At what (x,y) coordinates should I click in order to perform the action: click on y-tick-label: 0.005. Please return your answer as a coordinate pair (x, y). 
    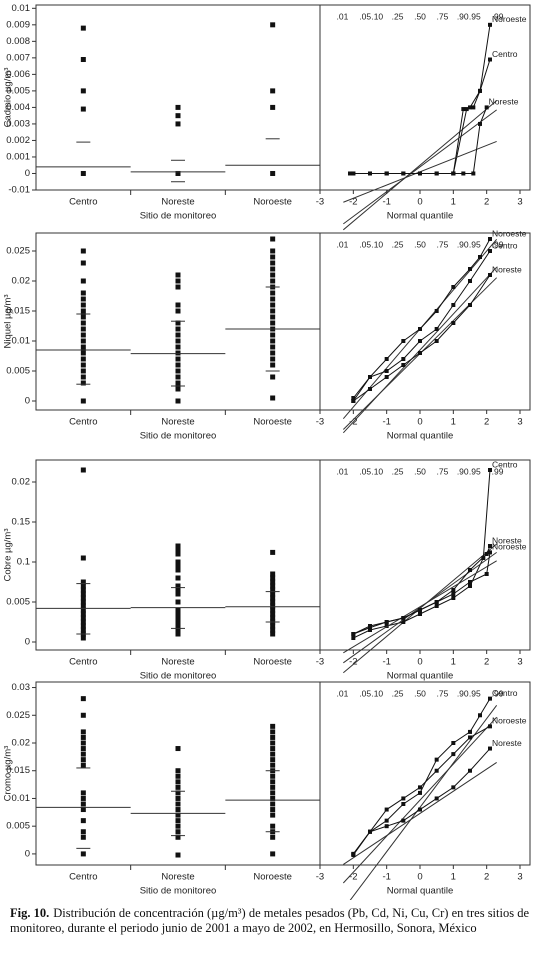
    Looking at the image, I should click on (18, 826).